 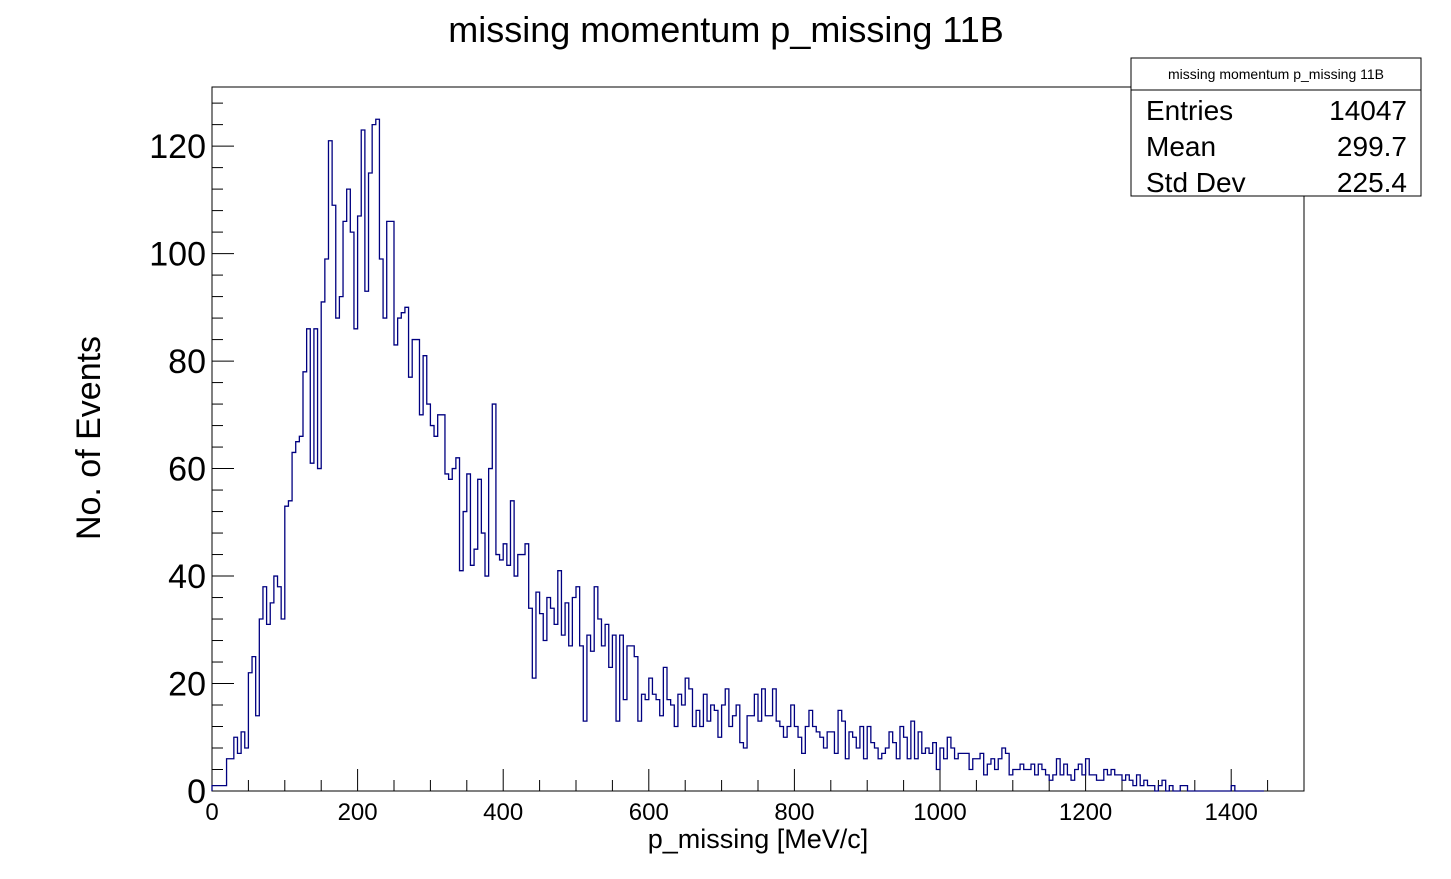 What do you see at coordinates (191, 449) in the screenshot?
I see `y-axis: 0 20 40 60 80 100 120` at bounding box center [191, 449].